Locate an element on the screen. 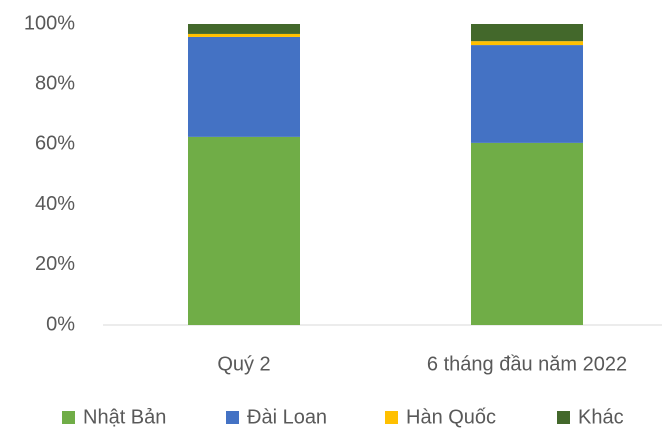  y-tick-label: 40% is located at coordinates (55, 204).